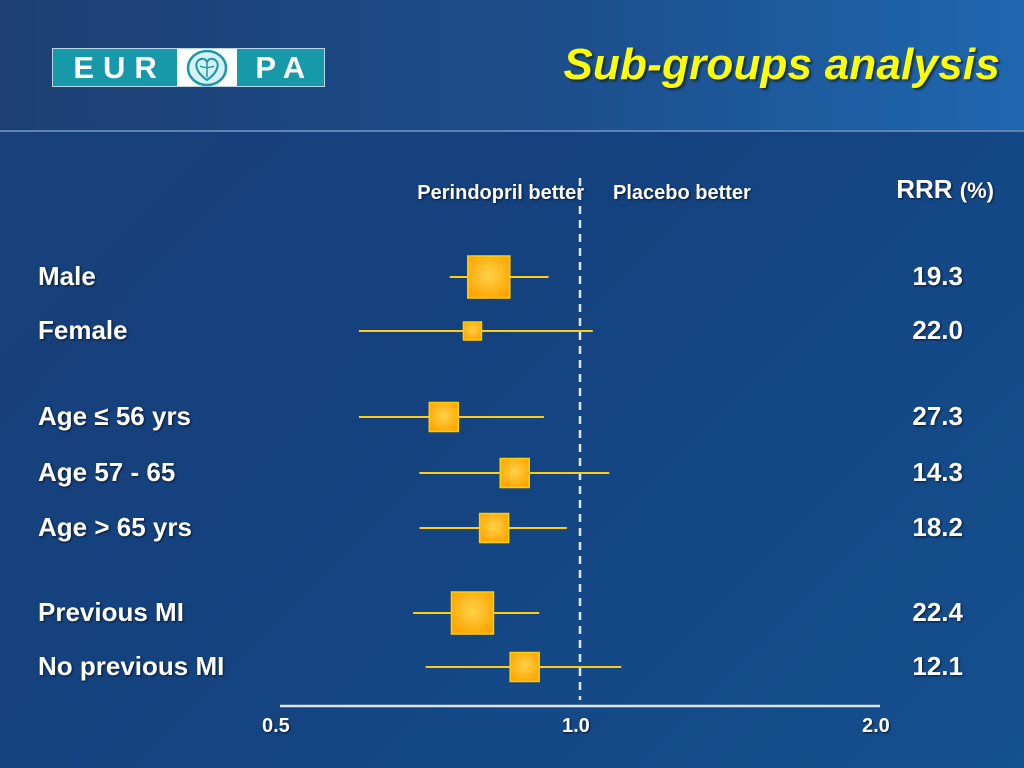 The image size is (1024, 768). Describe the element at coordinates (937, 472) in the screenshot. I see `rrr-value: 14.3` at that location.